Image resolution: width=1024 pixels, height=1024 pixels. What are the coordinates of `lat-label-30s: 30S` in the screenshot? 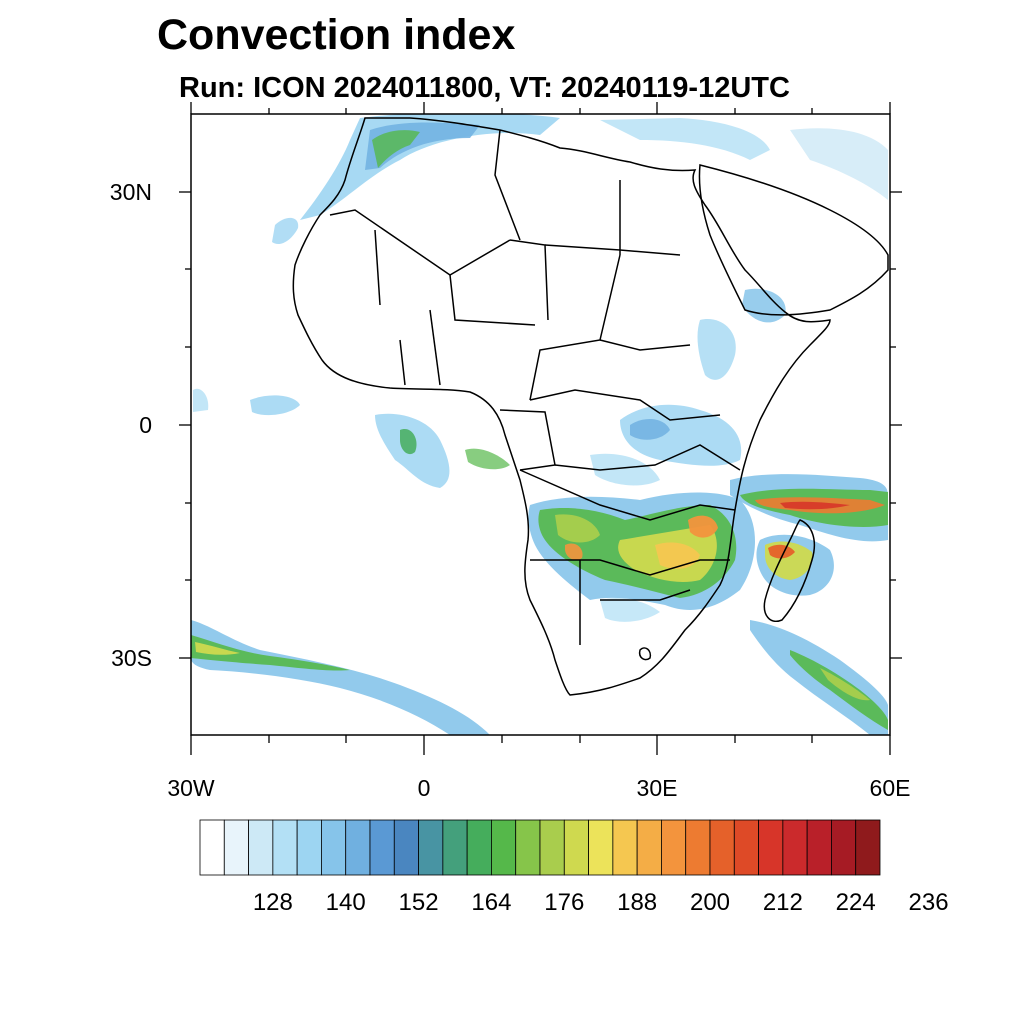 It's located at (131, 658).